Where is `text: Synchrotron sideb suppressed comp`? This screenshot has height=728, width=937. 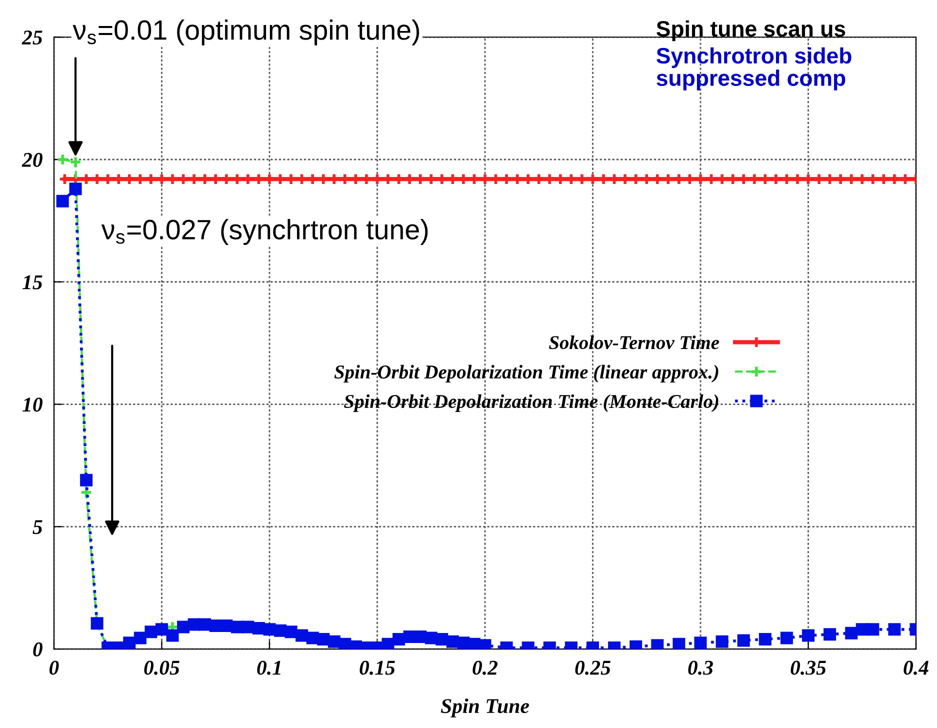 text: Synchrotron sideb suppressed comp is located at coordinates (754, 68).